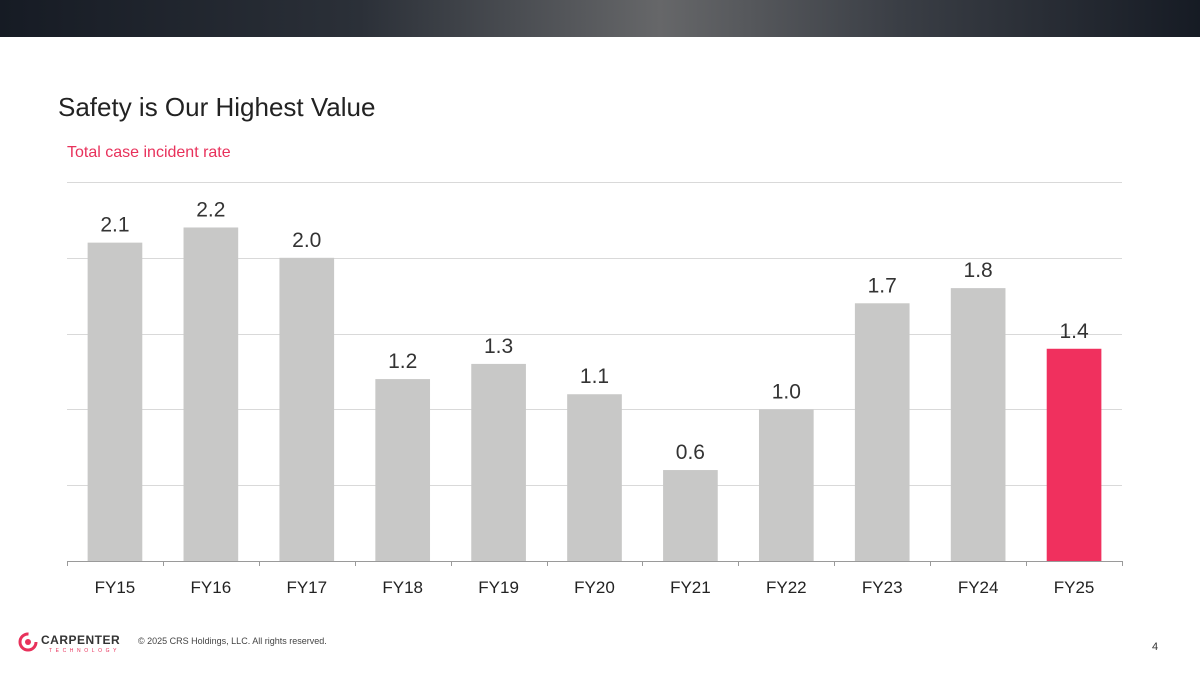  I want to click on bar-fy18, so click(403, 470).